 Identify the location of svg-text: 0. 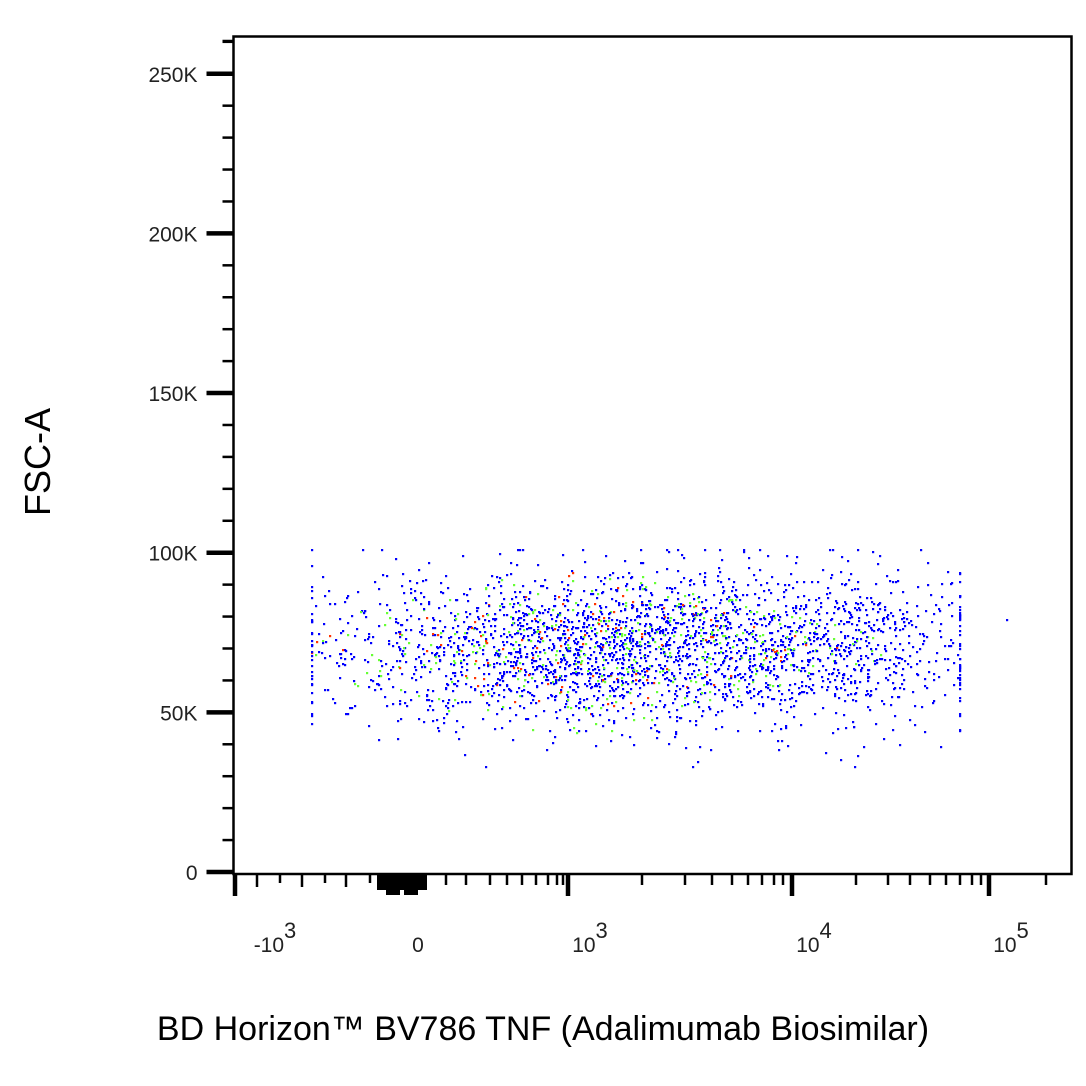
(418, 945).